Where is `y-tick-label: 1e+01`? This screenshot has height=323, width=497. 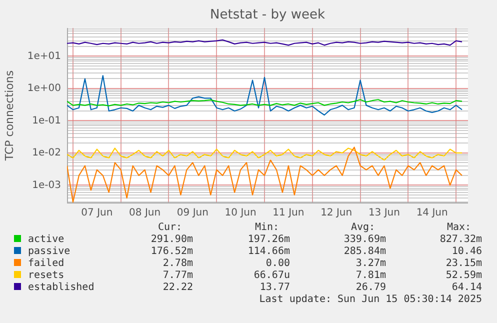
y-tick-label: 1e+01 is located at coordinates (44, 56).